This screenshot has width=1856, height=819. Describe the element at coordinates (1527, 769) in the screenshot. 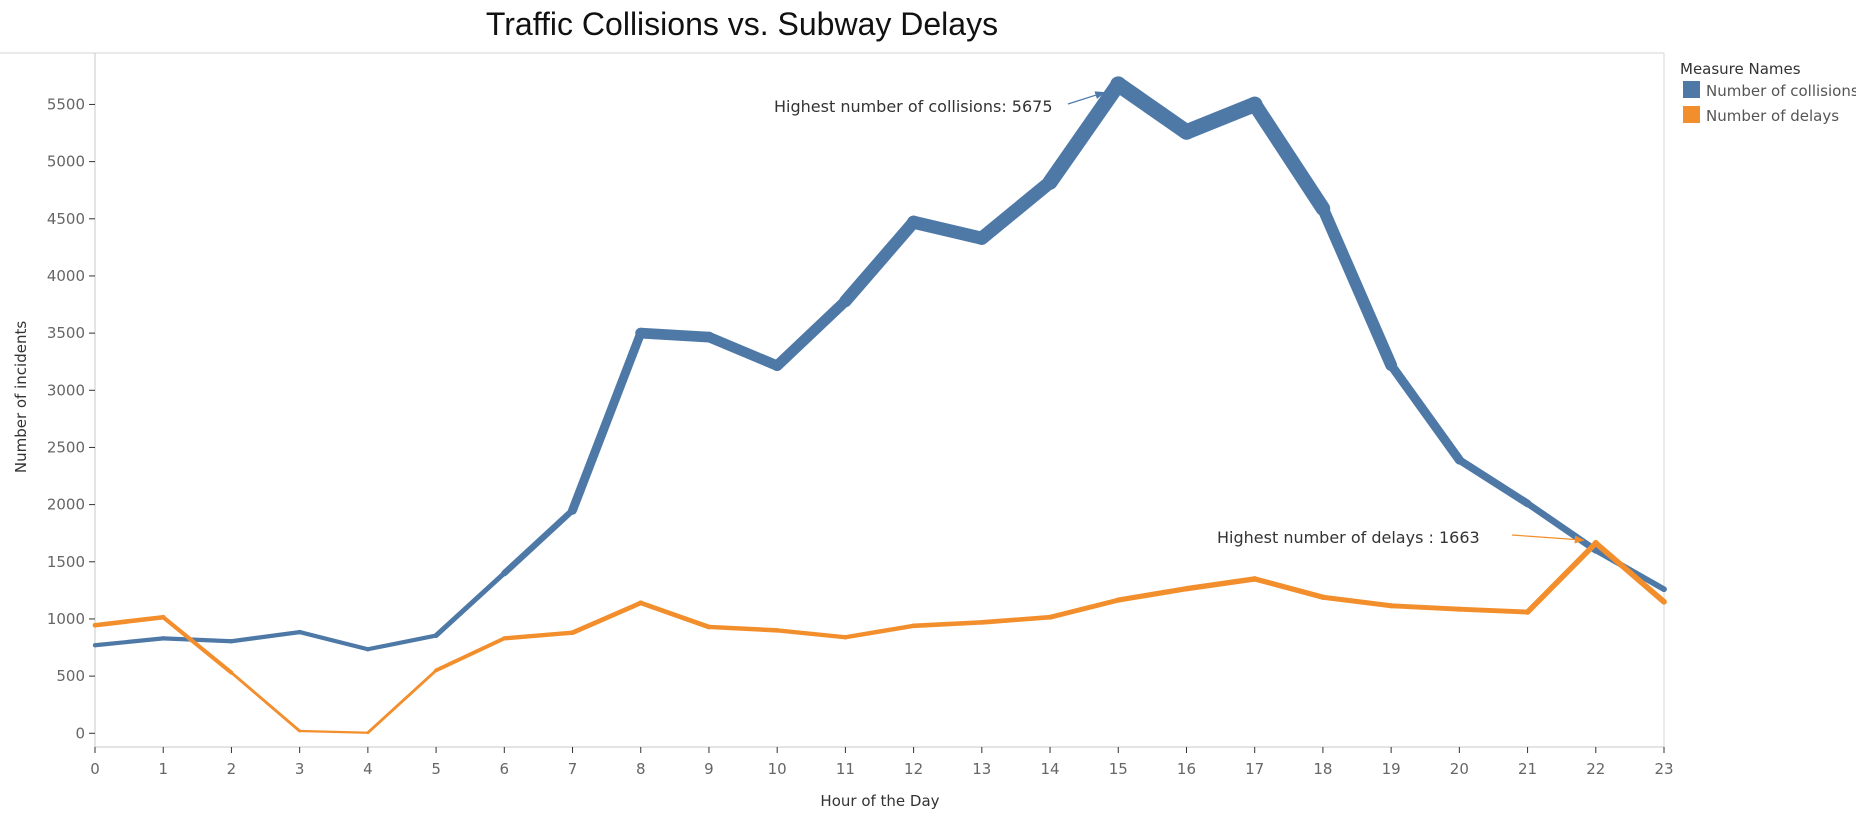

I see `x-tick-label: 21` at that location.